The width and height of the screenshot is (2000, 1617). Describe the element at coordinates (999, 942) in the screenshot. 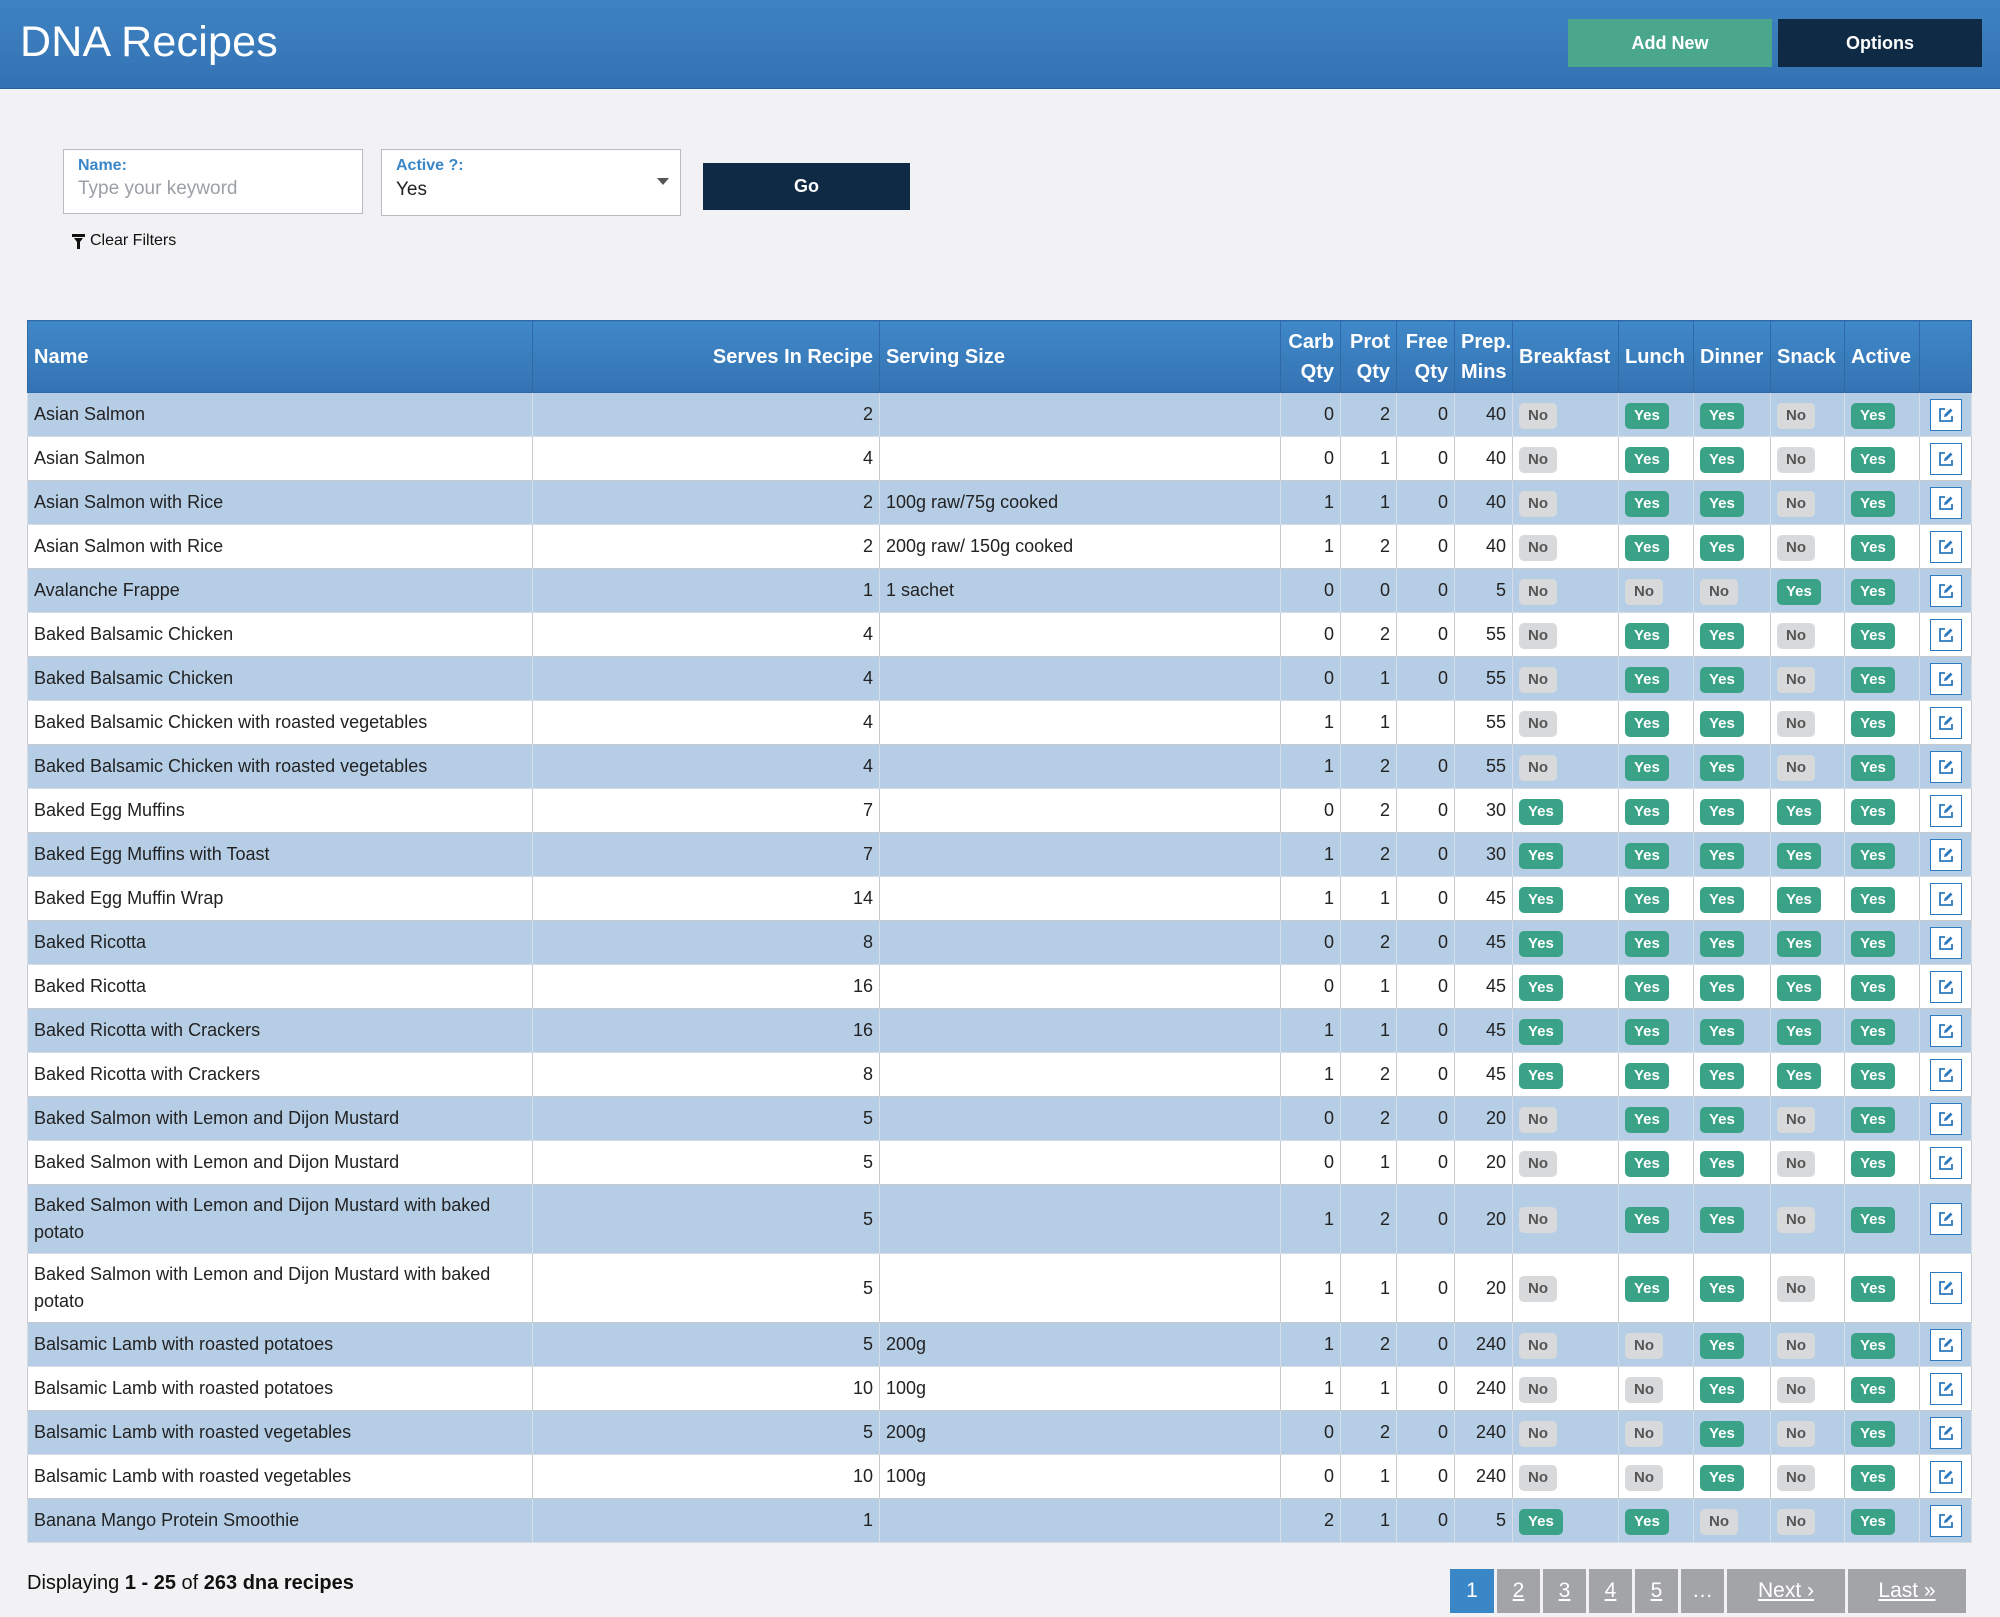

I see `table-row: Baked Ricotta 8 0 2 0 45 Yes Yes Yes Yes Yes` at that location.